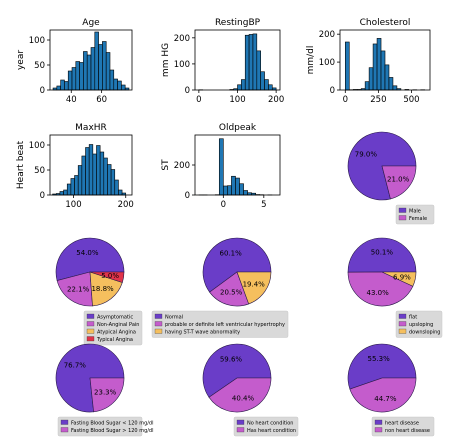 Image resolution: width=474 pixels, height=443 pixels. I want to click on legend-label: Fasting Blood Sugar > 120 mg/dl, so click(112, 431).